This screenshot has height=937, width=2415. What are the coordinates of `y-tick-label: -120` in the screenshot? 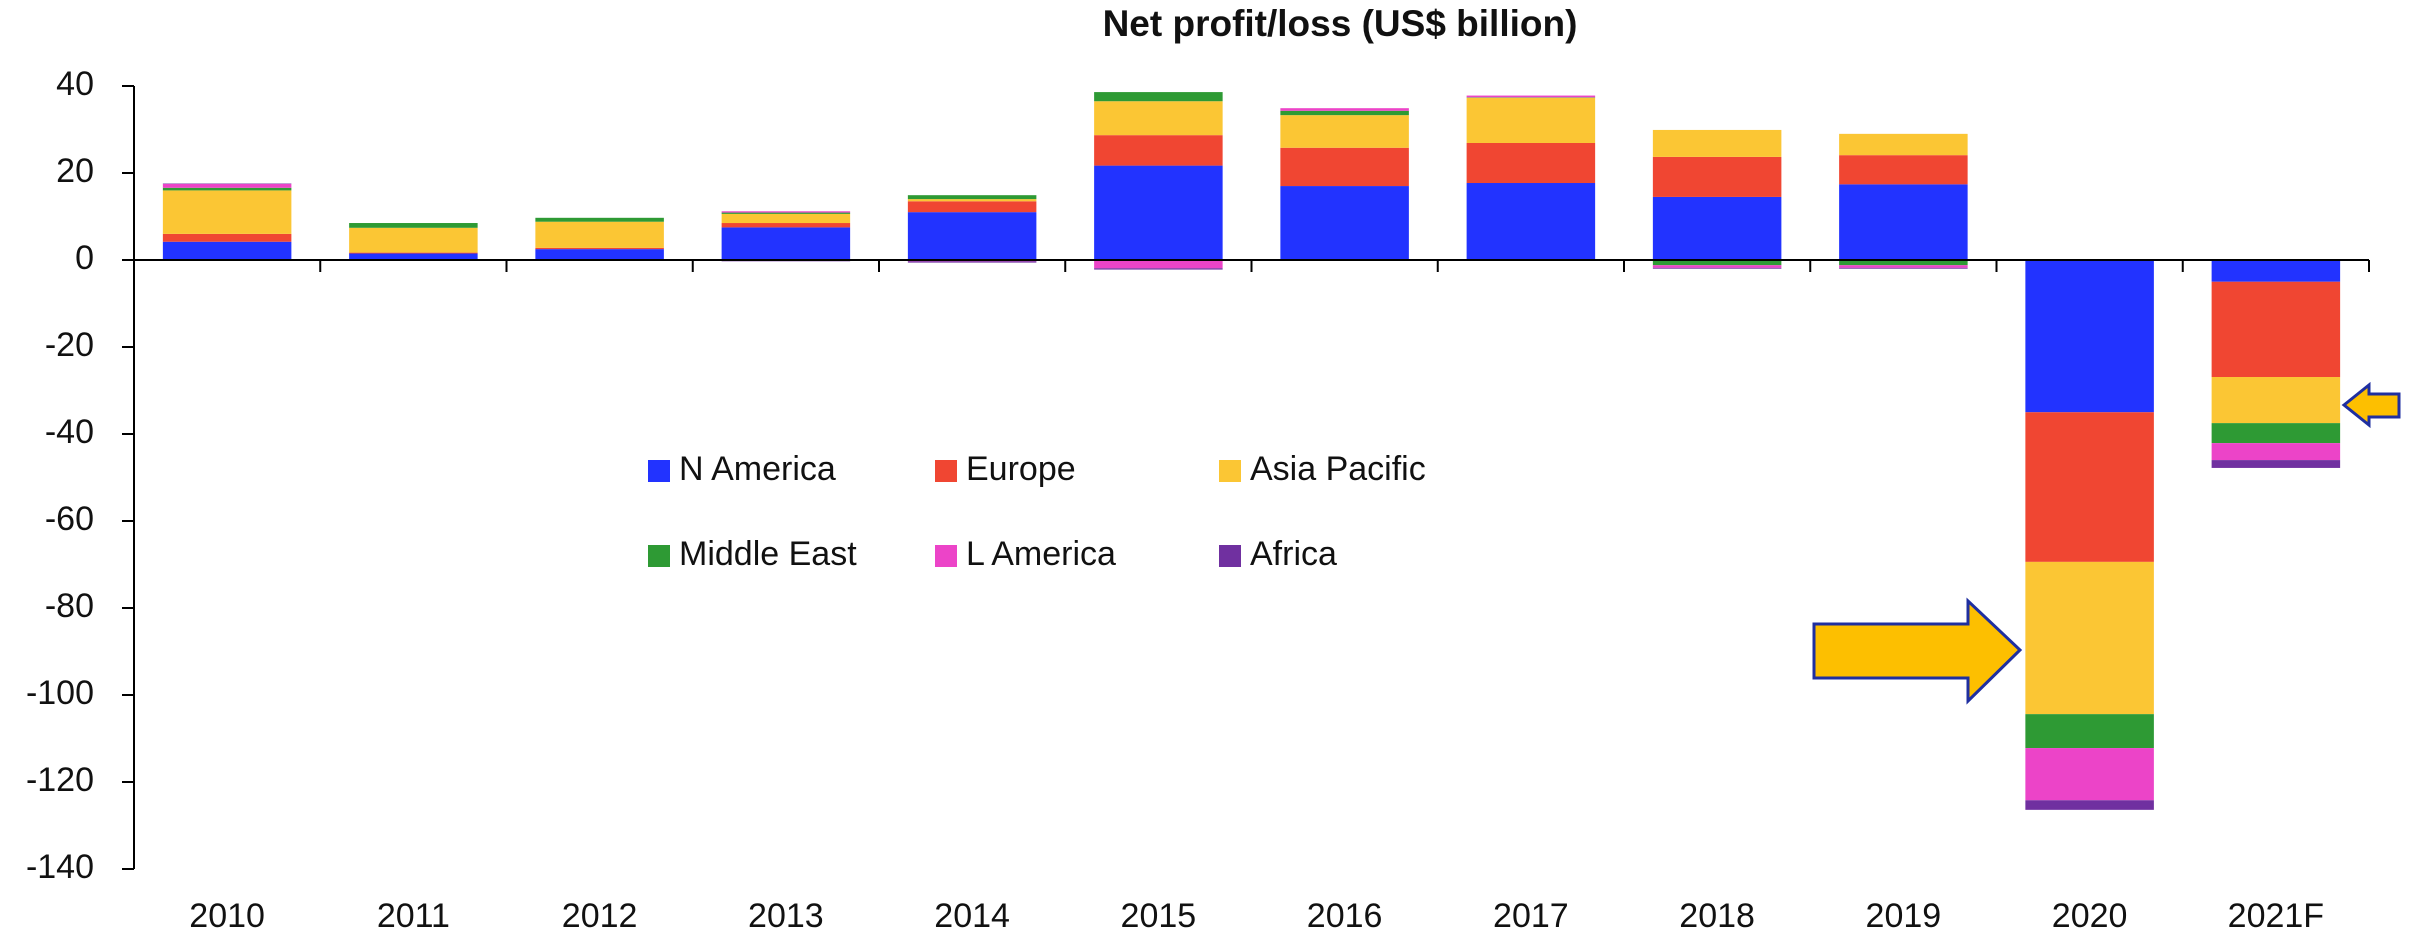 It's located at (60, 780).